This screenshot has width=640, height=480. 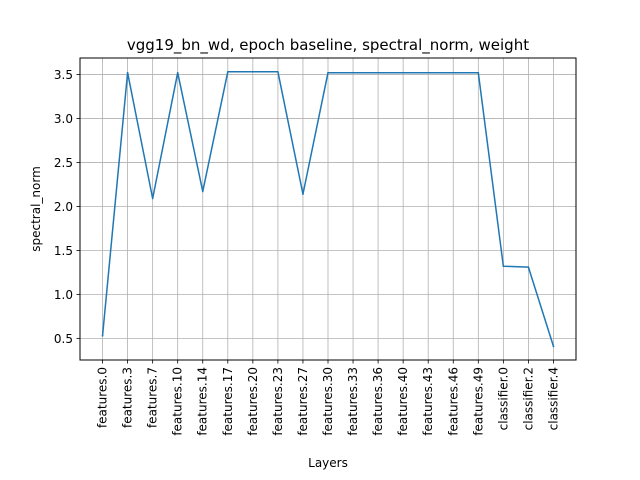 I want to click on x-tick-label: features.49, so click(x=478, y=401).